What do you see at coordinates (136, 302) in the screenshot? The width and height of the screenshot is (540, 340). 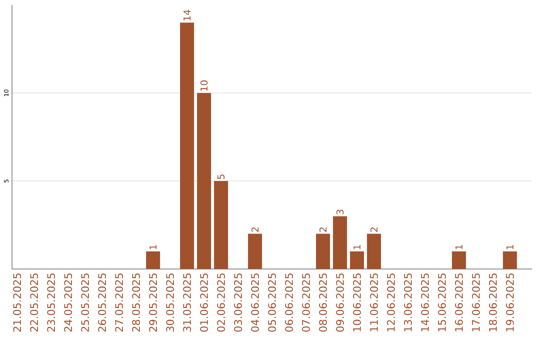 I see `x-tick-label: 28.05.2025` at bounding box center [136, 302].